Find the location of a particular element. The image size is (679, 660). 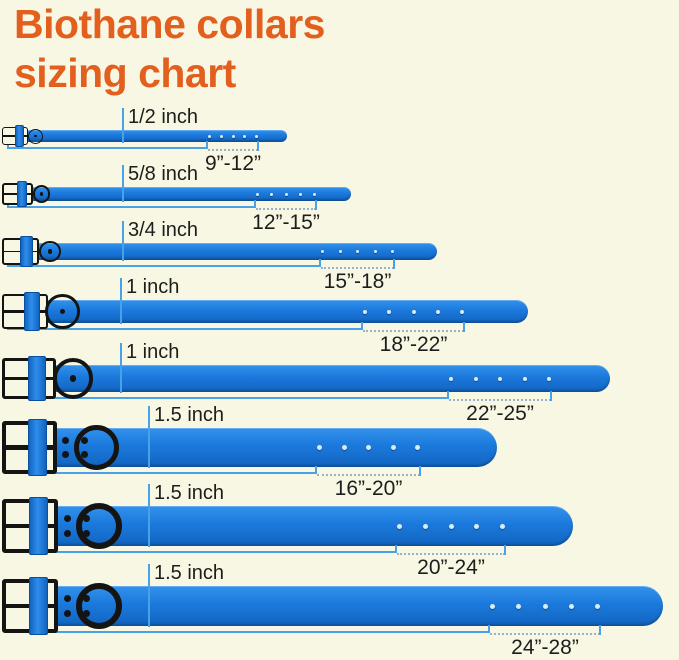

collar-row-2: 5/8 inch 12”-15” is located at coordinates (339, 198).